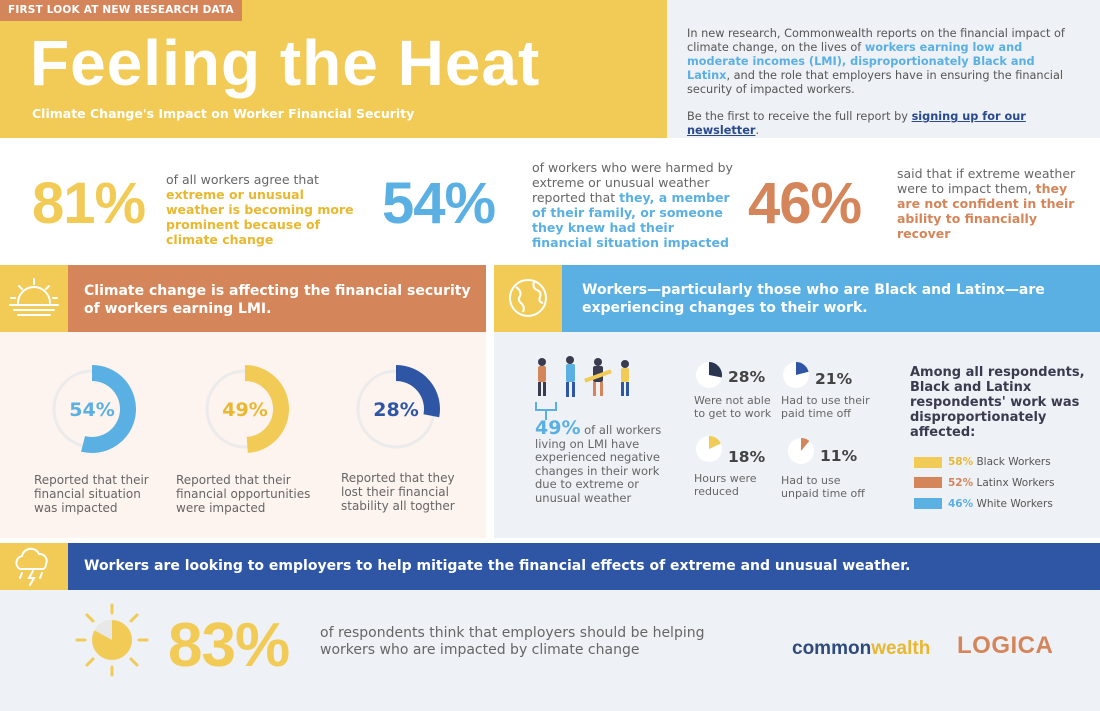  What do you see at coordinates (733, 407) in the screenshot?
I see `pie-28-caption: Were not able to get to work` at bounding box center [733, 407].